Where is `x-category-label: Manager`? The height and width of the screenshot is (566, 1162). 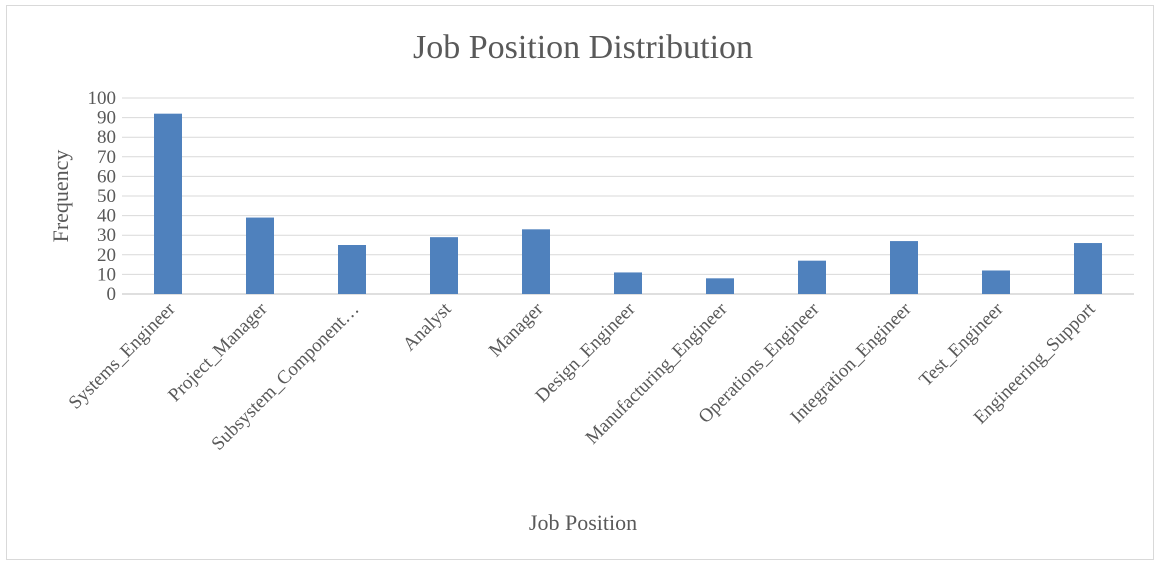 x-category-label: Manager is located at coordinates (516, 329).